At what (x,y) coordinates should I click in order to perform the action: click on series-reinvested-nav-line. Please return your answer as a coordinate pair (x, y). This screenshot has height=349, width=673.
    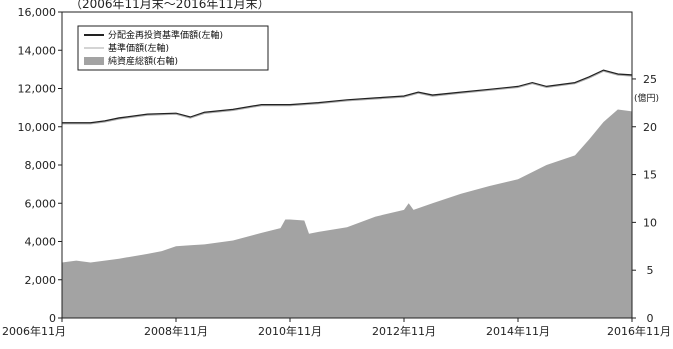
    Looking at the image, I should click on (347, 96).